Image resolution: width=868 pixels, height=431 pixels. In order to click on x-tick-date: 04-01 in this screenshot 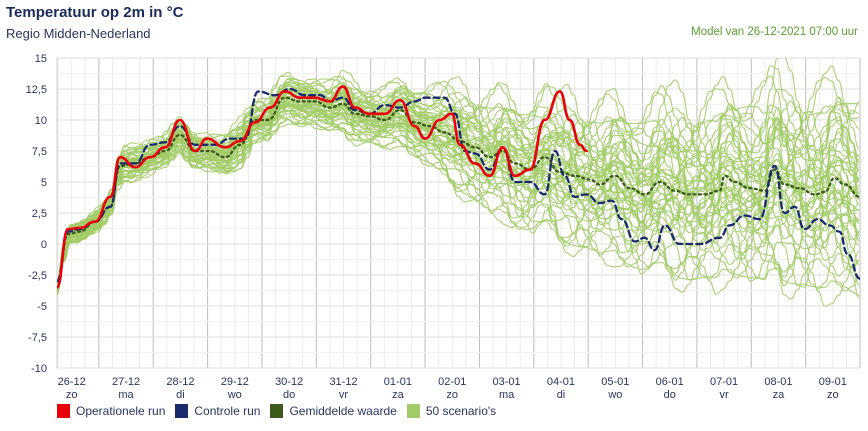, I will do `click(561, 382)`.